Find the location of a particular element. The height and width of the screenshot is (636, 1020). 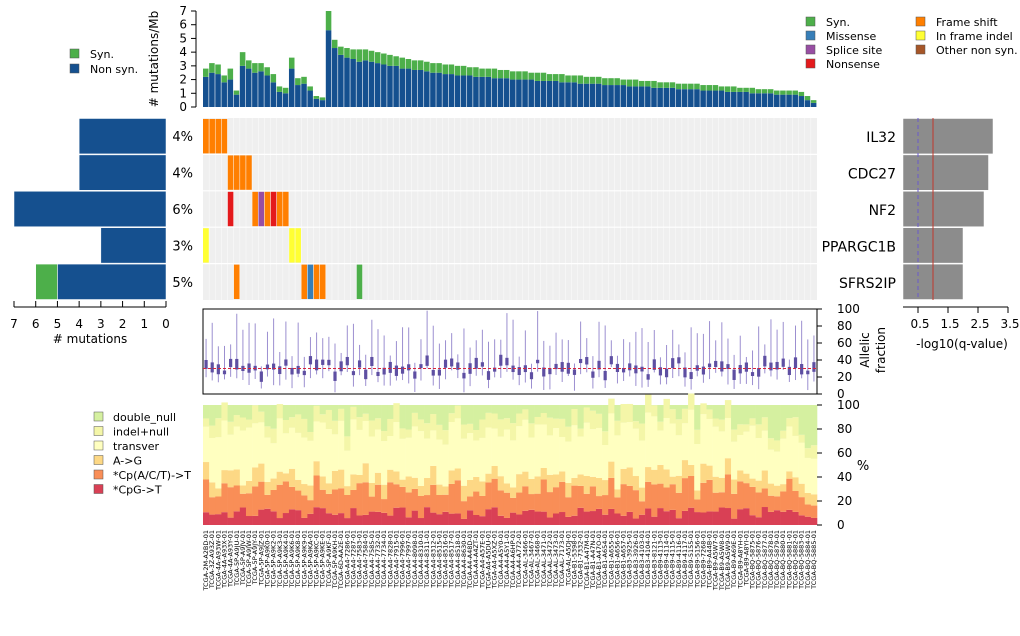

allelic-y-tick-label: 0 is located at coordinates (841, 394).